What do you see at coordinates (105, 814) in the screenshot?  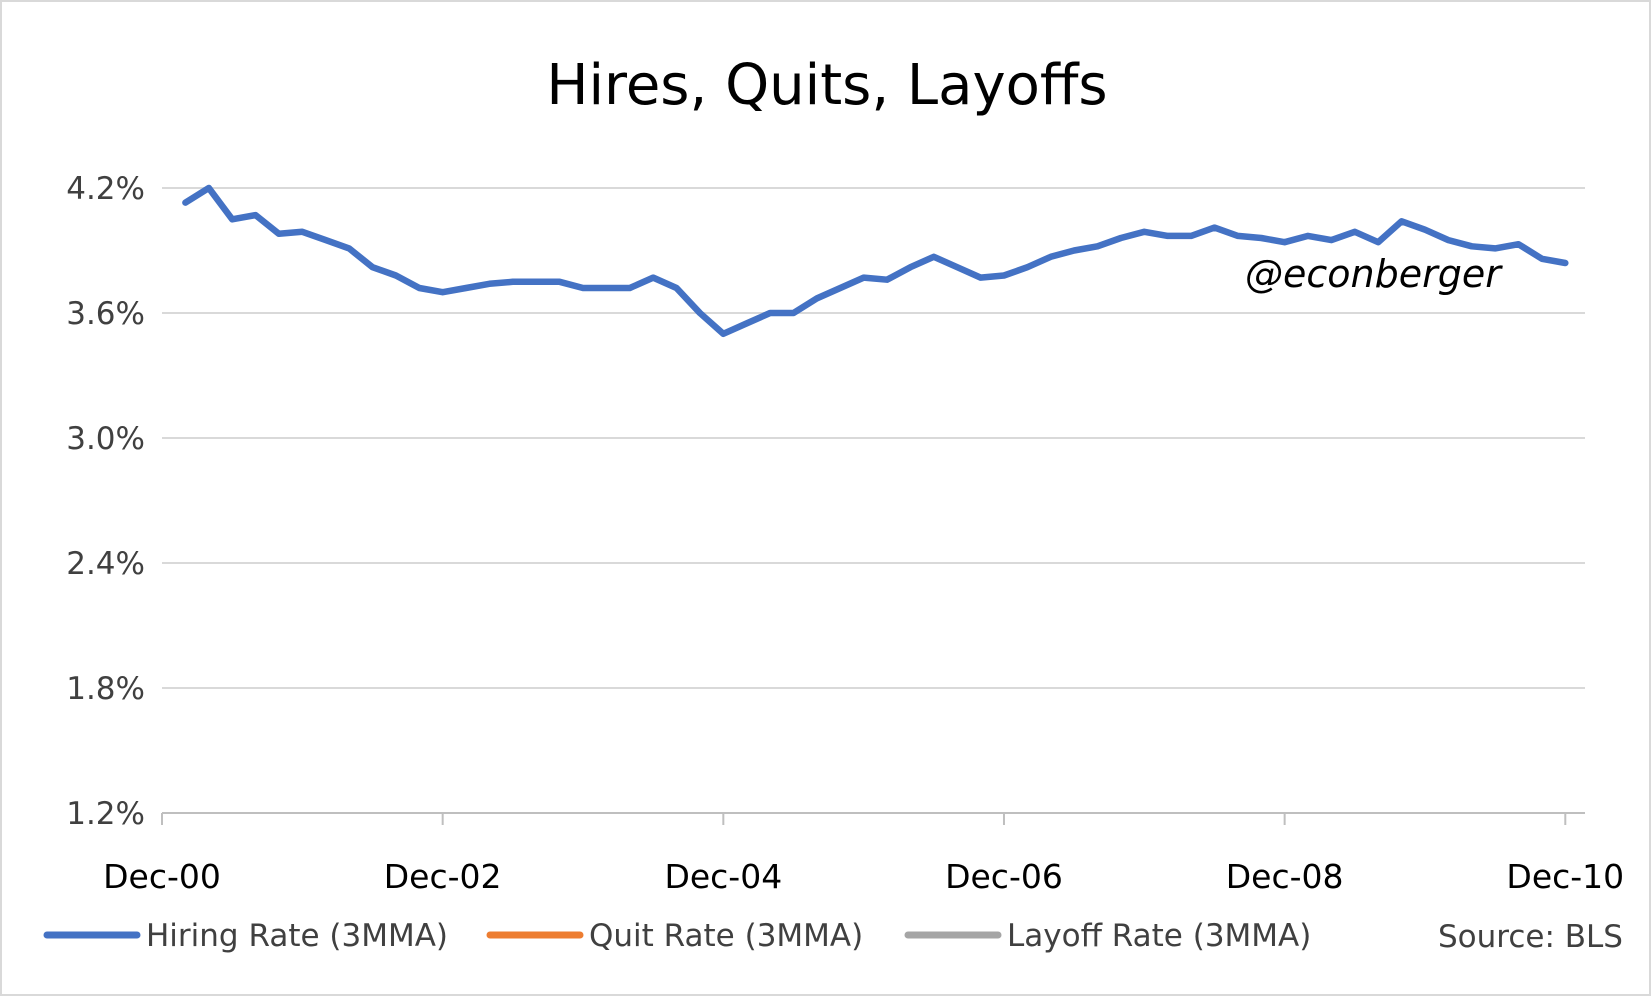 I see `y-tick-label: 1.2%` at bounding box center [105, 814].